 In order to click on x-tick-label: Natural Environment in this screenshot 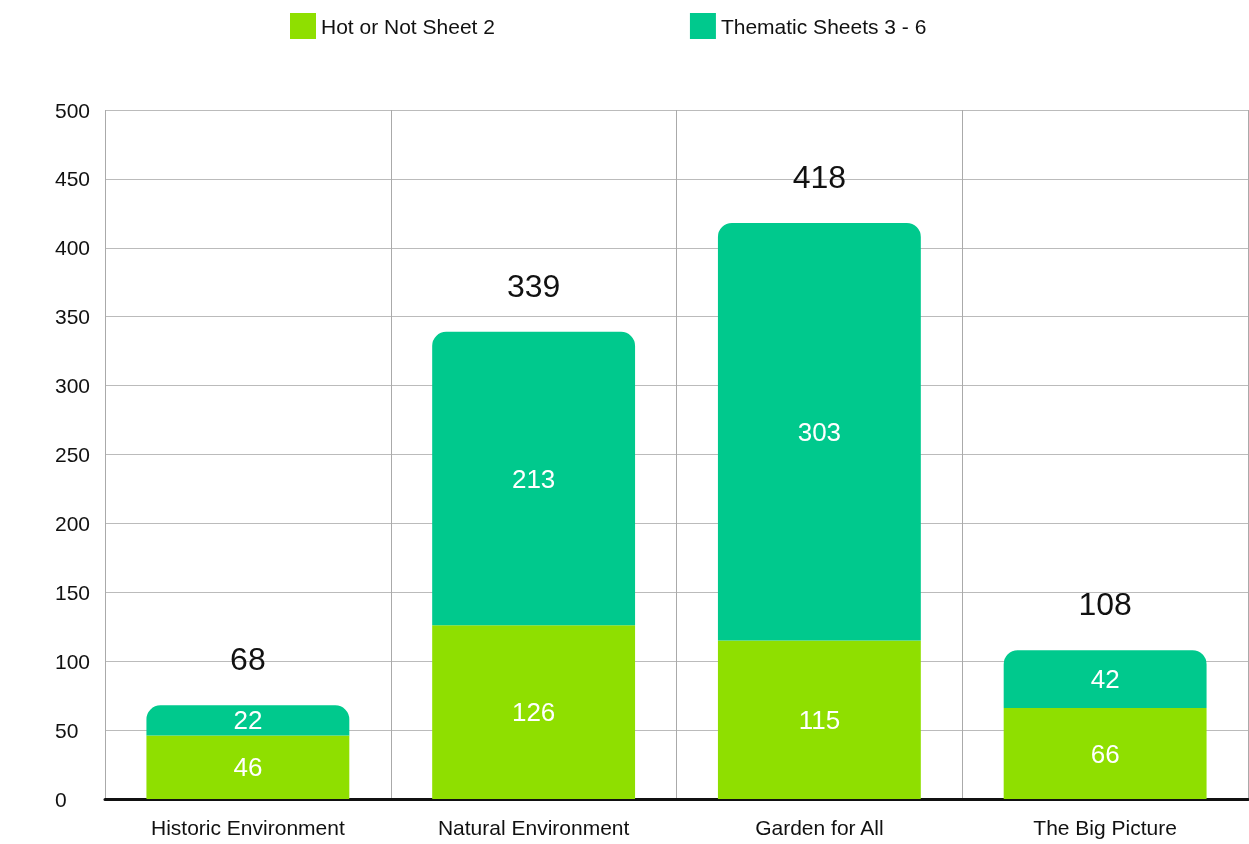, I will do `click(533, 827)`.